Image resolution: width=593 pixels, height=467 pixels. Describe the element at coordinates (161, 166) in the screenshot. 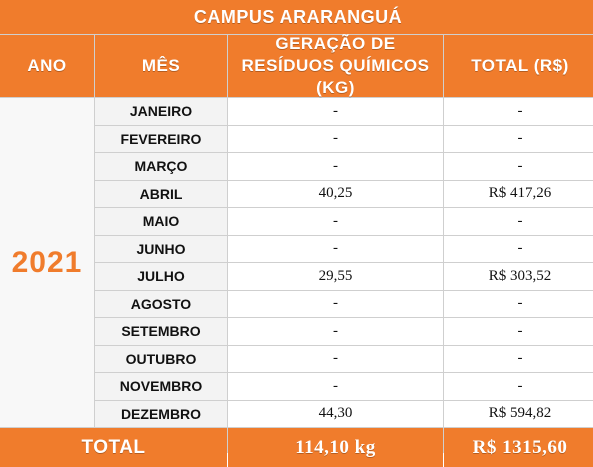

I see `month-cell: MARÇO` at that location.